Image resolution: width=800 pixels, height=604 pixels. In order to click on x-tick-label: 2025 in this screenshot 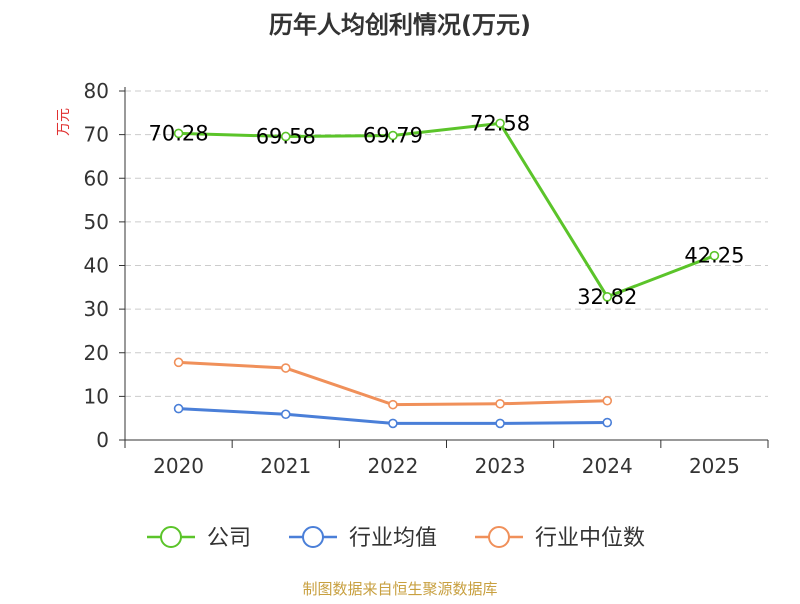, I will do `click(714, 466)`.